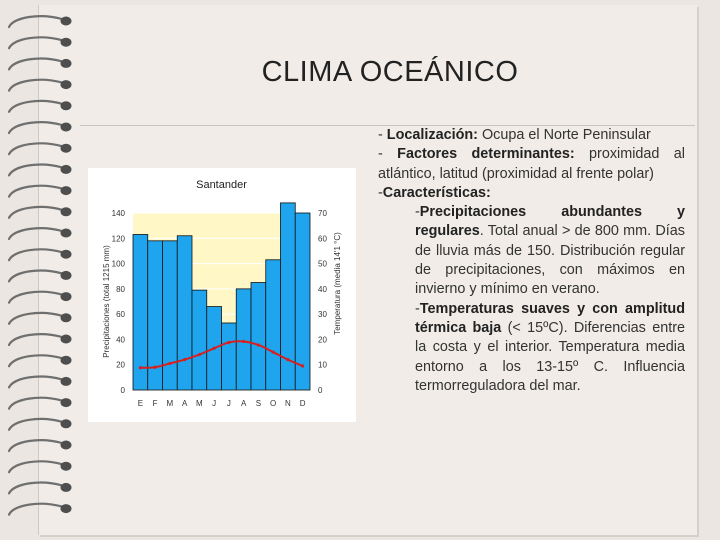 The height and width of the screenshot is (540, 720). What do you see at coordinates (322, 314) in the screenshot?
I see `y2-tick-label: 30` at bounding box center [322, 314].